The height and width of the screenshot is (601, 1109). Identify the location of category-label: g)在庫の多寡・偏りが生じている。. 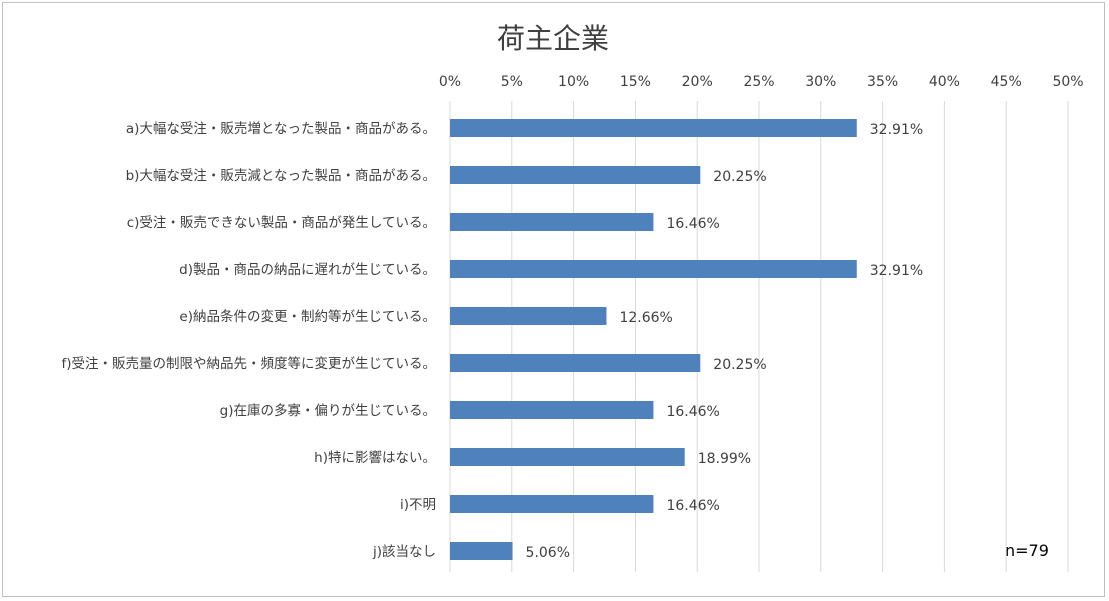
(328, 410).